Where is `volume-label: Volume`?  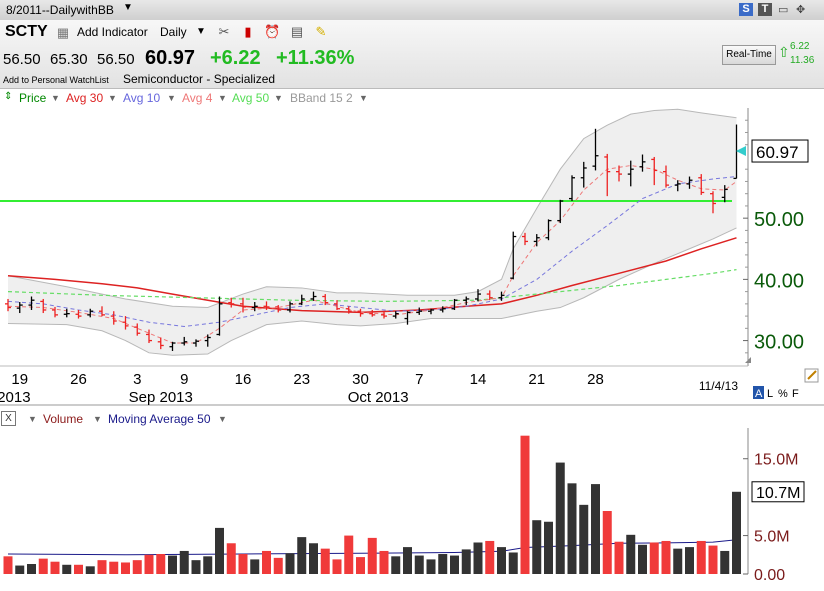 volume-label: Volume is located at coordinates (63, 419).